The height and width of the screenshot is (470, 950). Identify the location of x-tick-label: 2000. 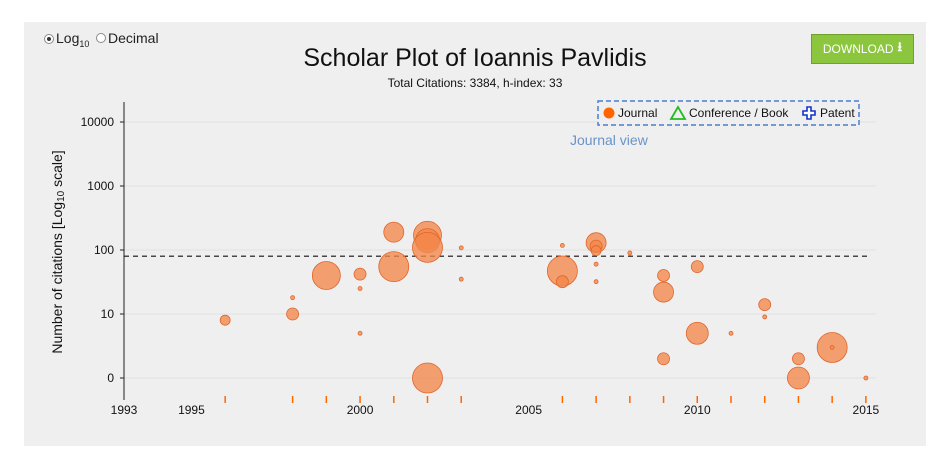
(360, 410).